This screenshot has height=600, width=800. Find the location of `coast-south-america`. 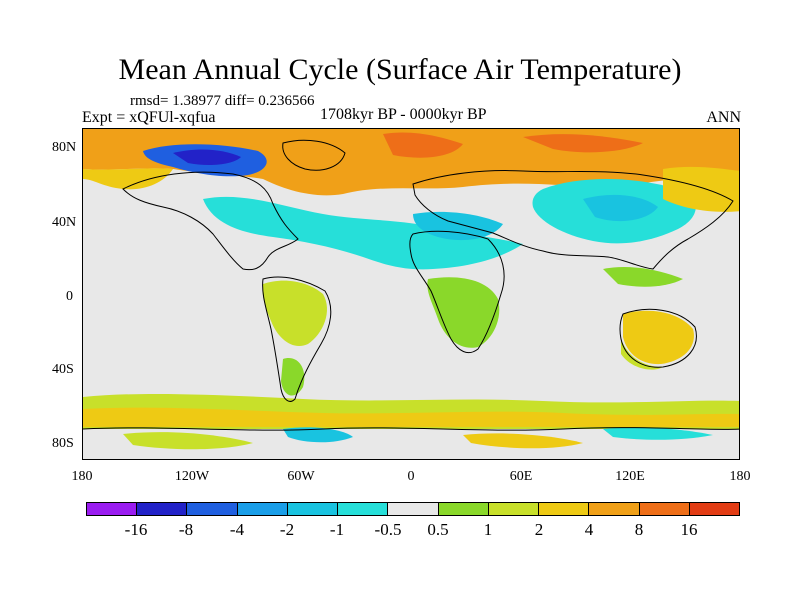

coast-south-america is located at coordinates (297, 339).